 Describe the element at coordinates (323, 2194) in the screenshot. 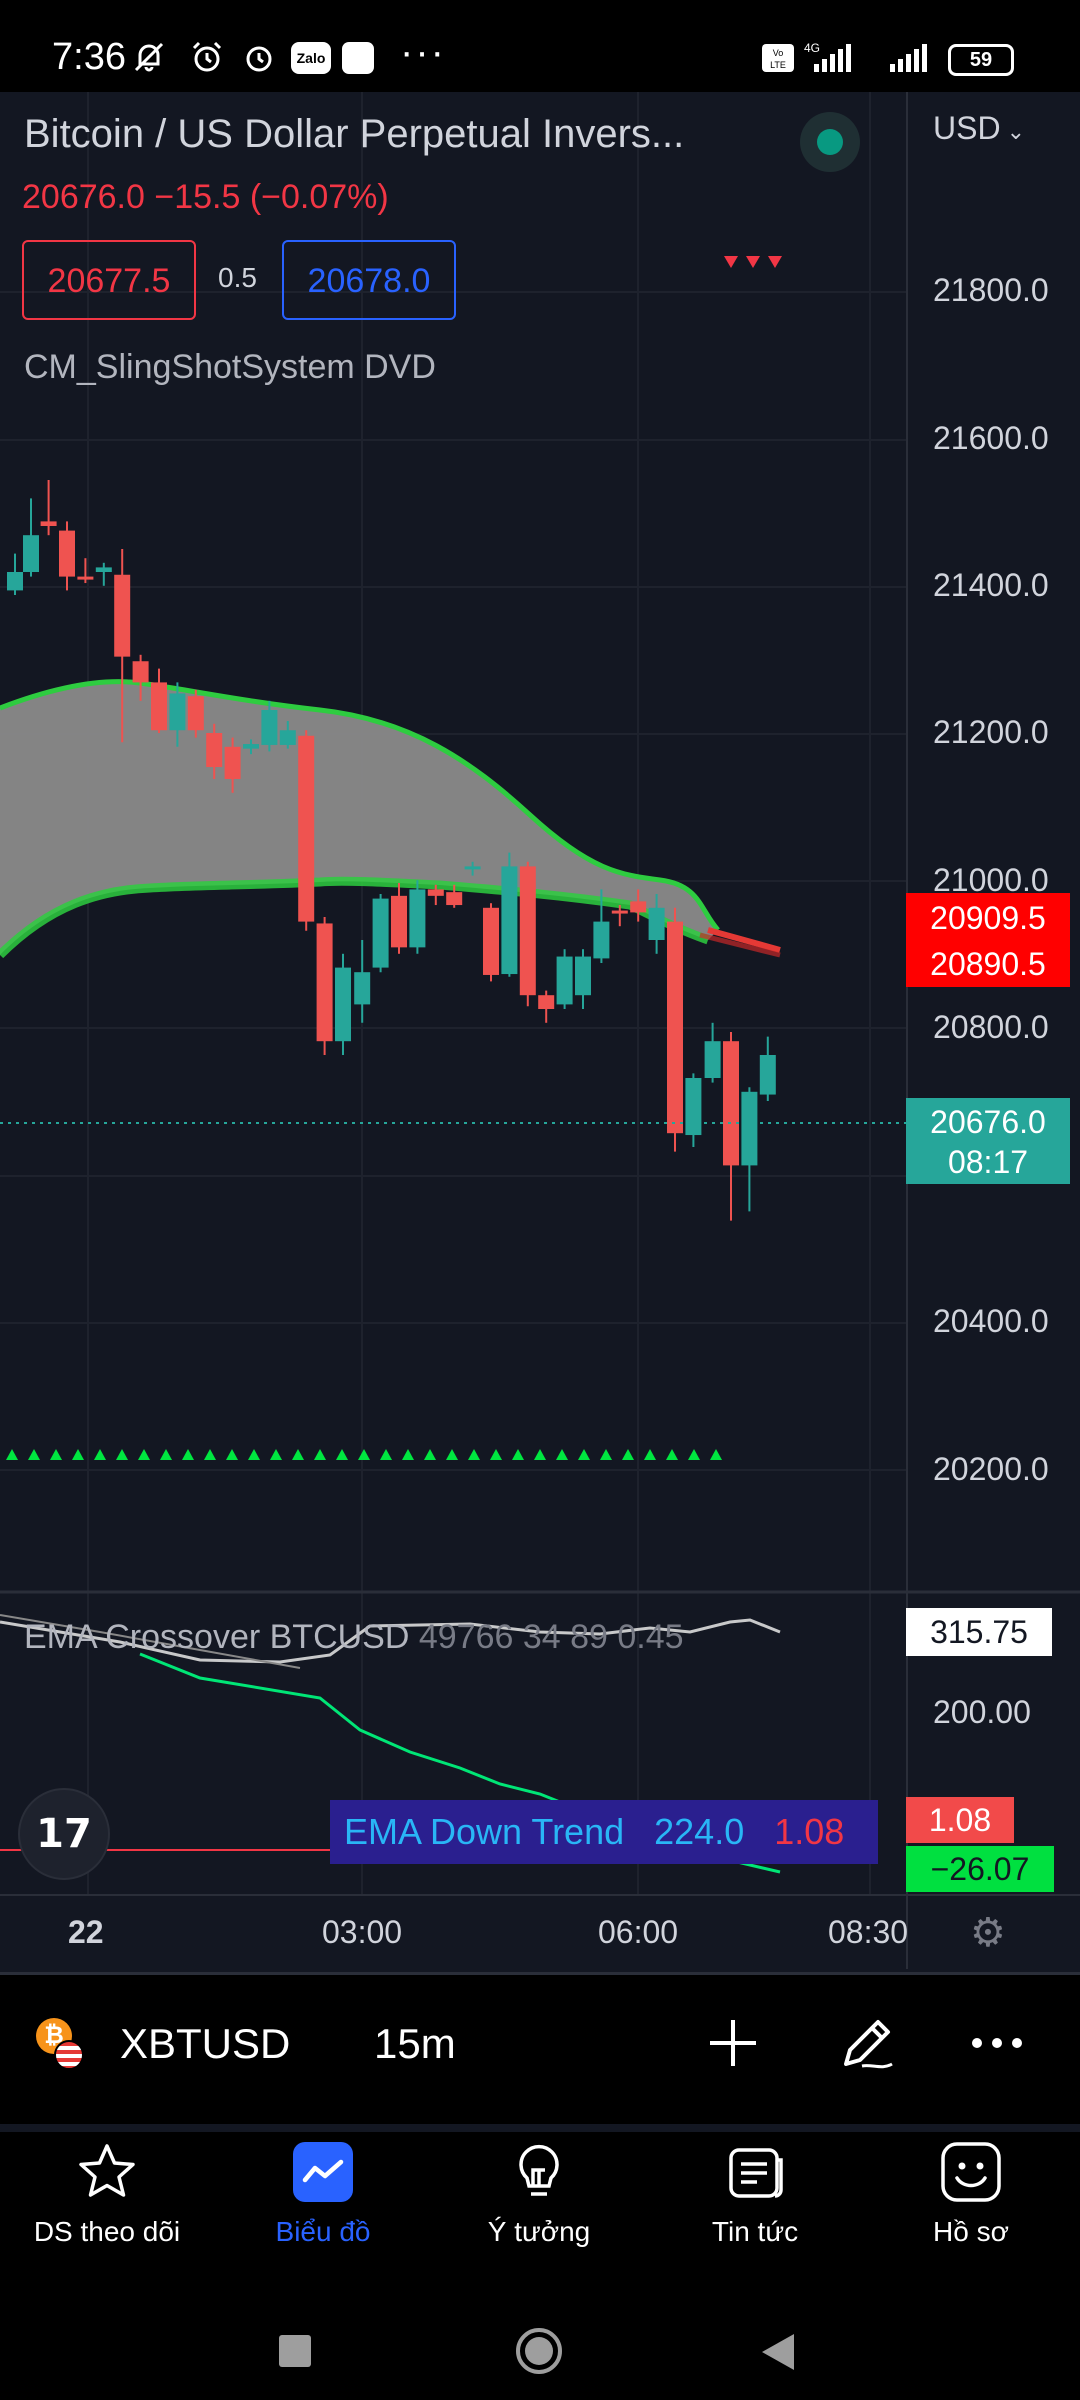

I see `nav-chart: Biểu đồ` at that location.